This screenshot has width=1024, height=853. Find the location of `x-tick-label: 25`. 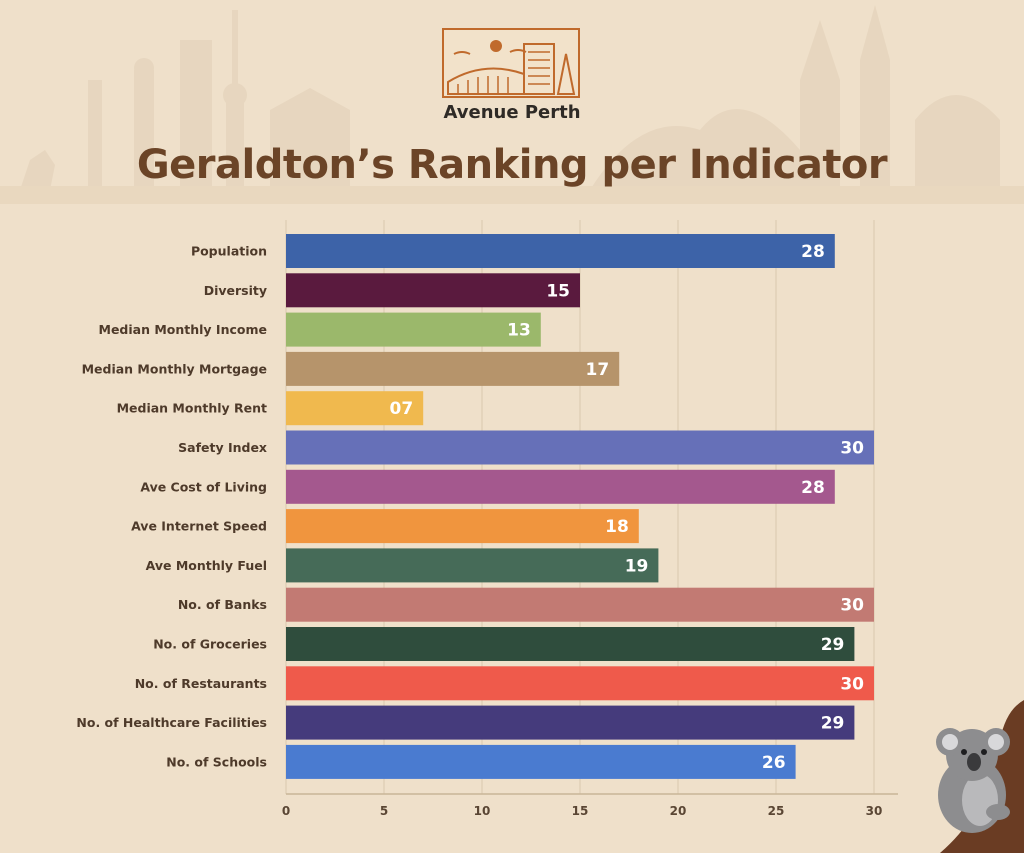

x-tick-label: 25 is located at coordinates (776, 811).